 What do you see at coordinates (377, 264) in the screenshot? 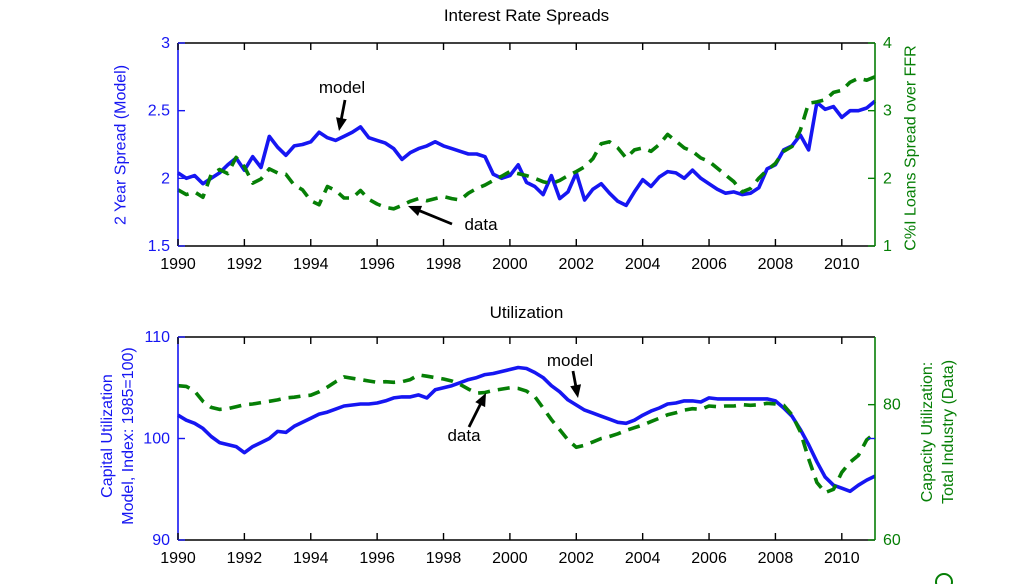
I see `top-x-tick-label: 1996` at bounding box center [377, 264].